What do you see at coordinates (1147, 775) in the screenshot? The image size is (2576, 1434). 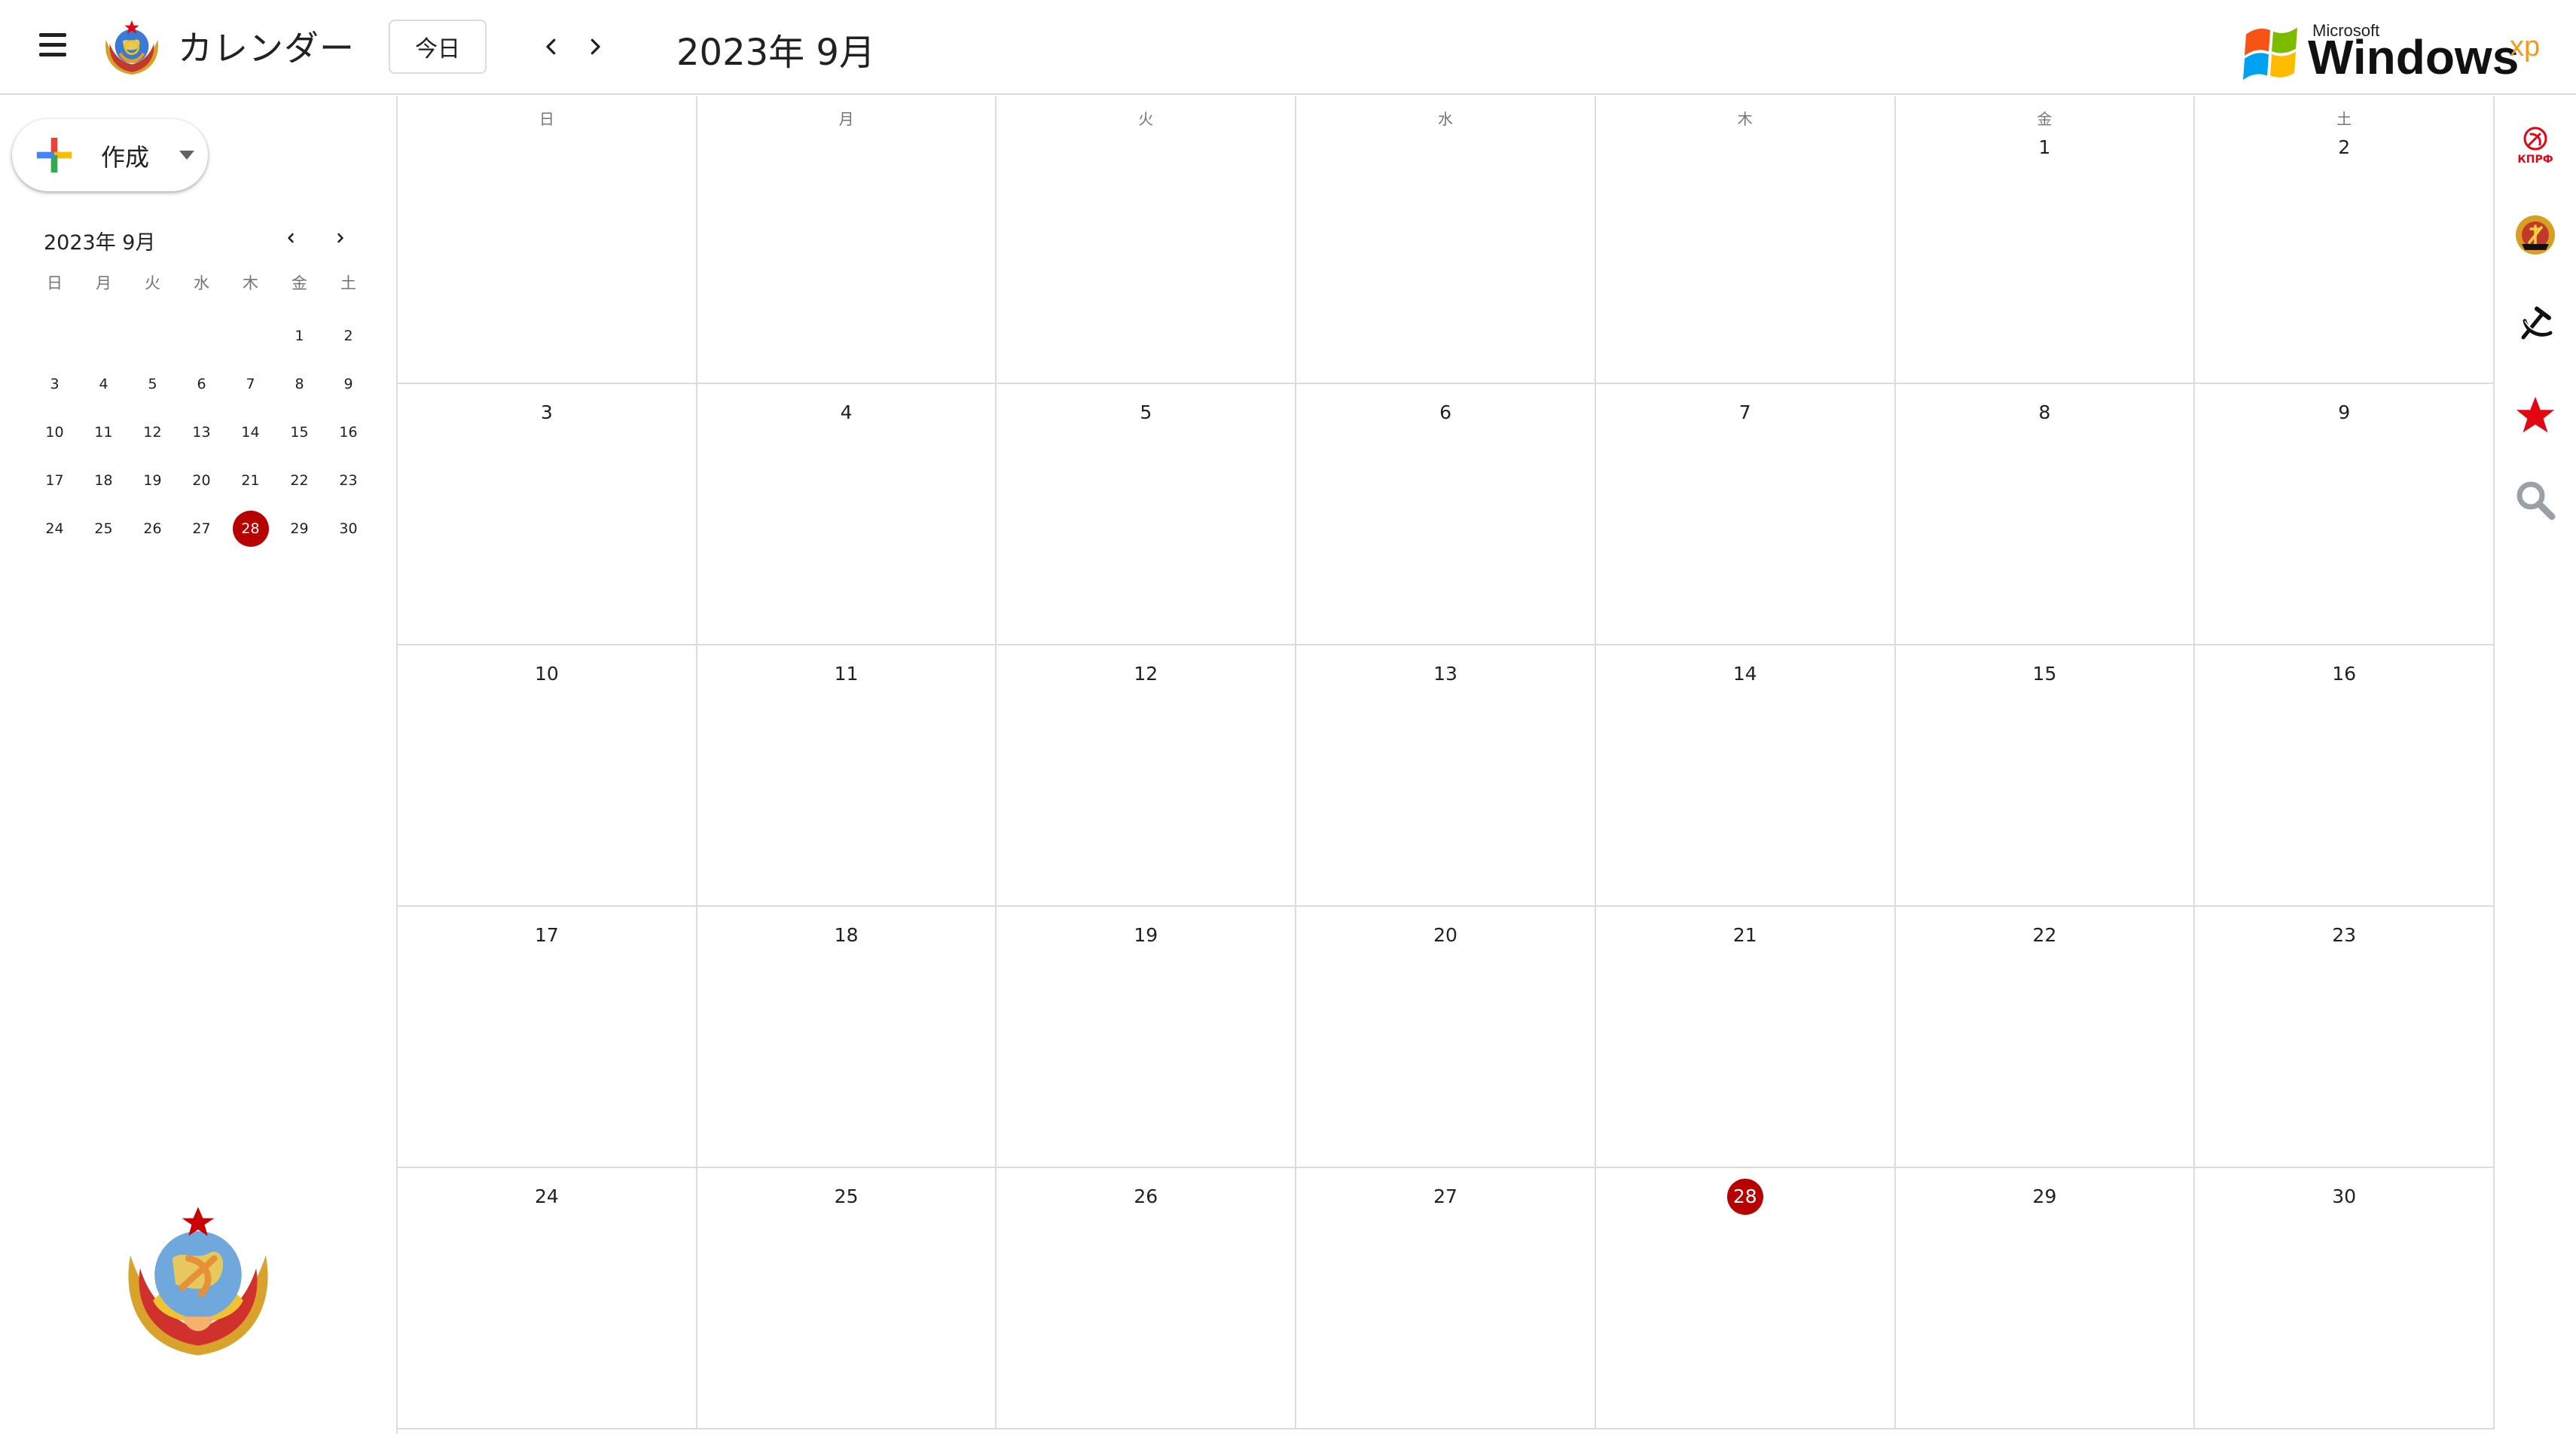 I see `day-cell: 12` at bounding box center [1147, 775].